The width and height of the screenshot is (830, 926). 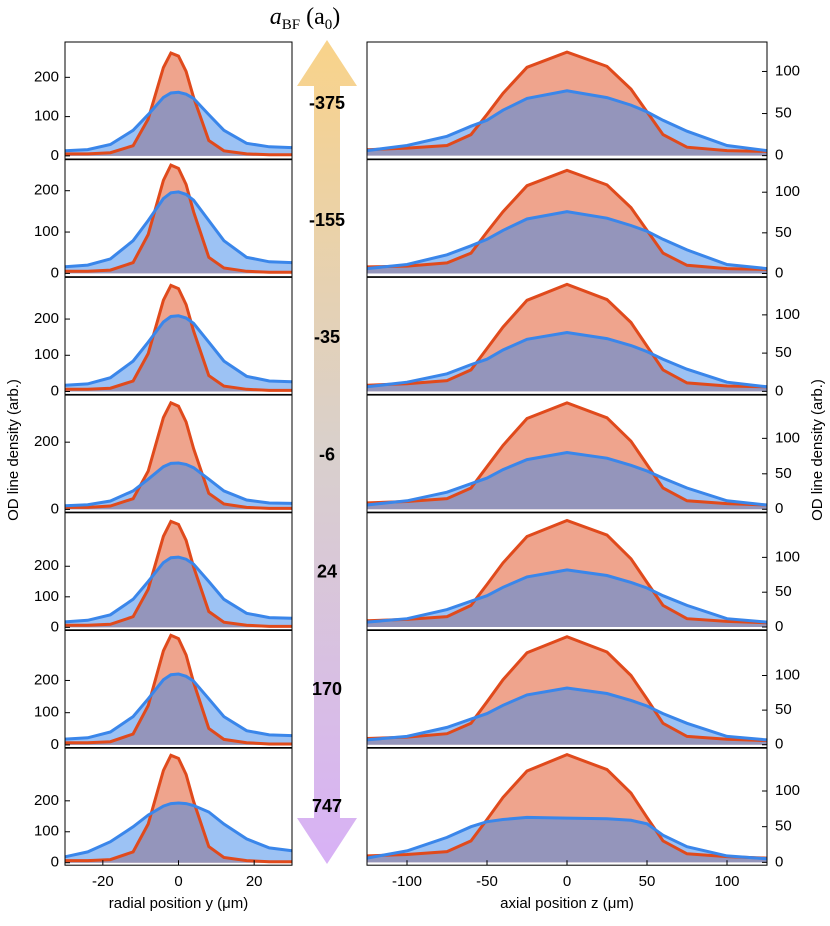 I want to click on x-axis-label: axial position z (μm), so click(x=567, y=903).